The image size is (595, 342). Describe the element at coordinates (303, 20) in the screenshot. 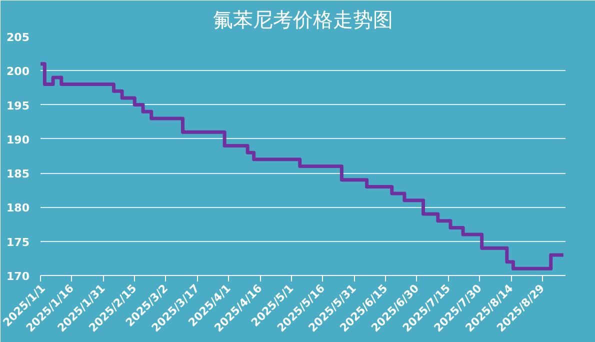

I see `chart-title: 氟苯尼考价格走势图` at that location.